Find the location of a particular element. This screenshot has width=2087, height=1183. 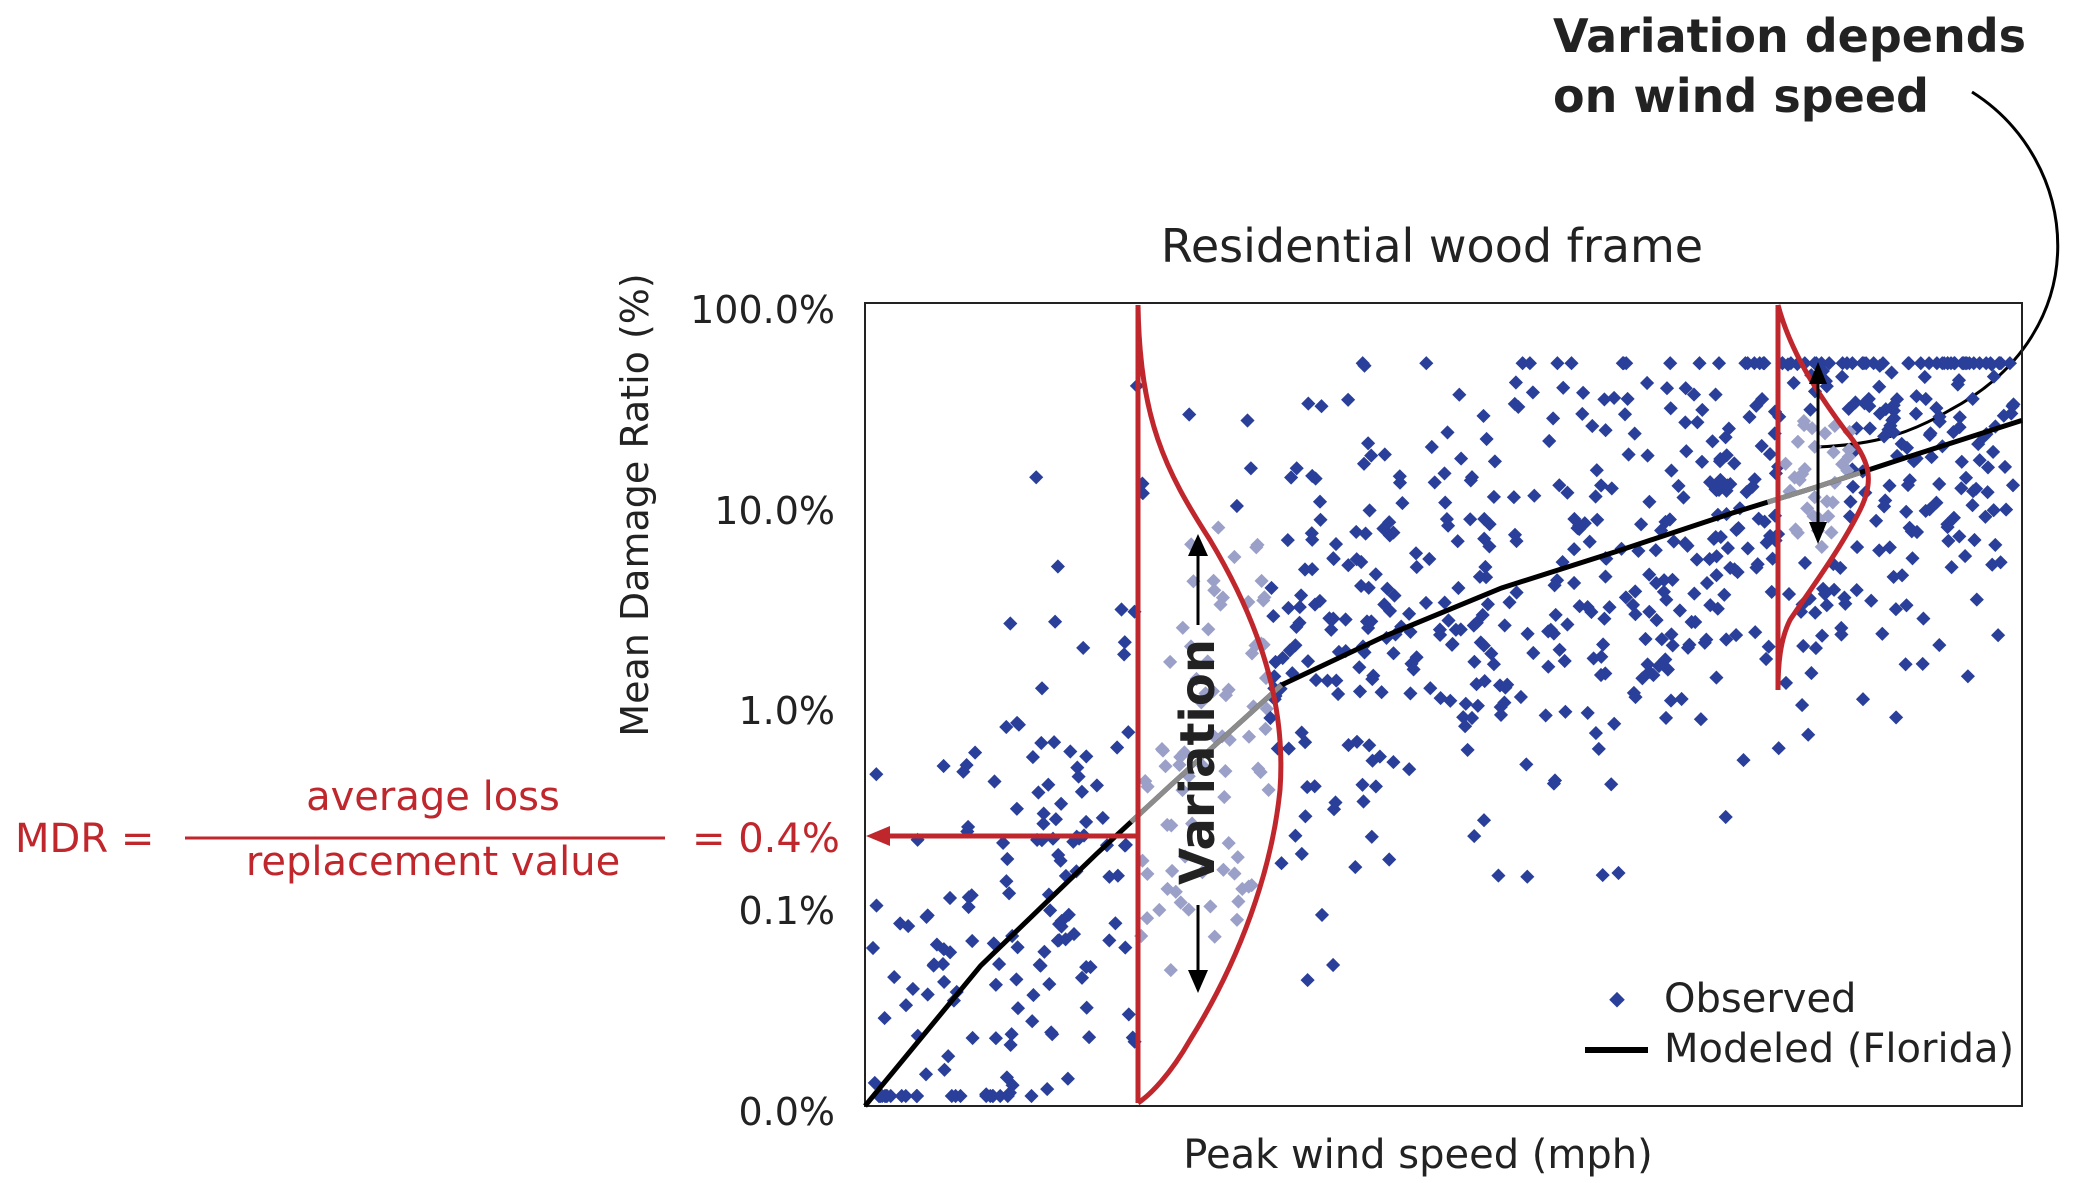

variation-right-arrow-down-head is located at coordinates (1818, 533).